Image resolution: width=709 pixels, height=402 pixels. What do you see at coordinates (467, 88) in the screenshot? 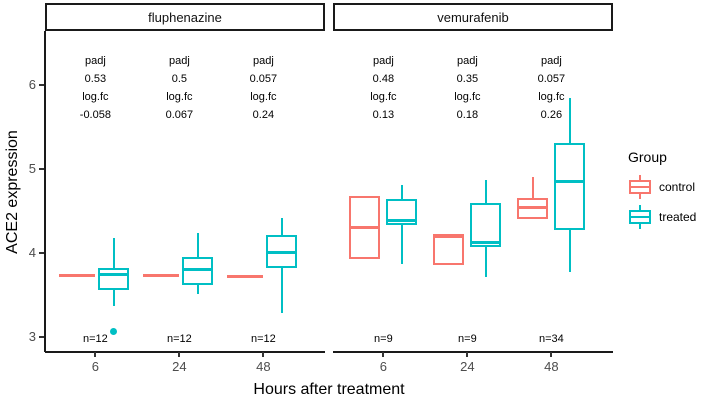
I see `annotation-block: padj 0.35 log.fc 0.18` at bounding box center [467, 88].